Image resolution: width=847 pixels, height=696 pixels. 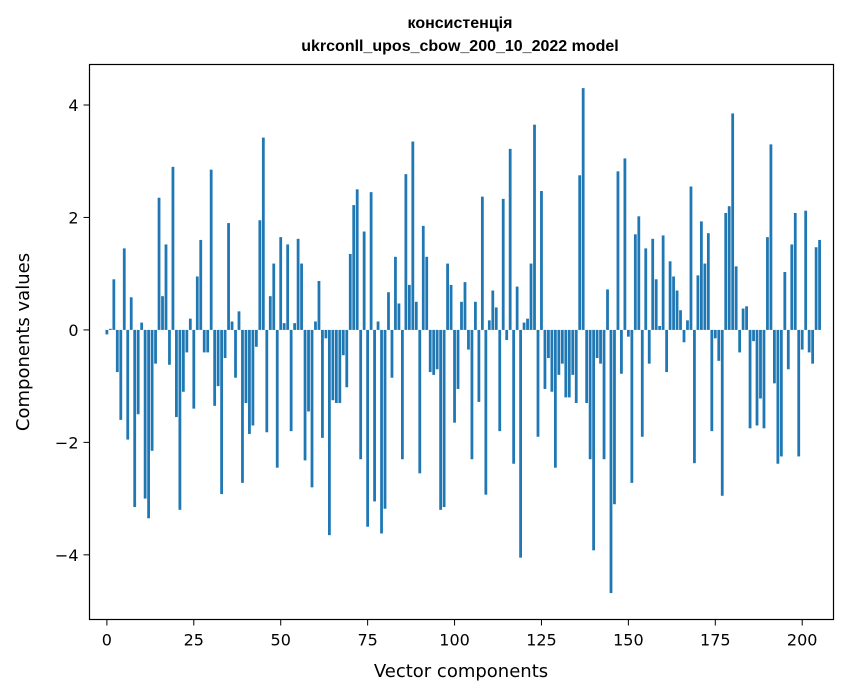 I want to click on chart-title-line1: консистенція, so click(x=460, y=23).